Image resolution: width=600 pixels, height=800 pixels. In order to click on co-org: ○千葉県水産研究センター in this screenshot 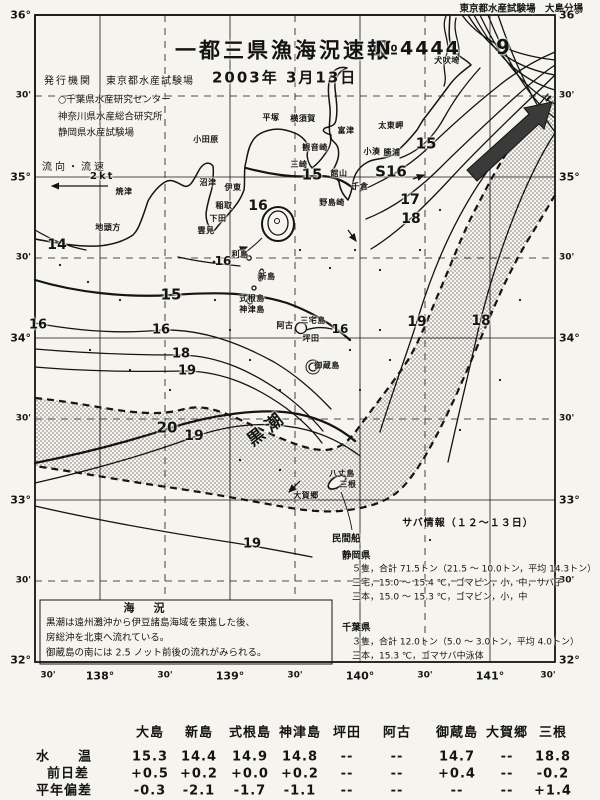, I will do `click(114, 100)`.